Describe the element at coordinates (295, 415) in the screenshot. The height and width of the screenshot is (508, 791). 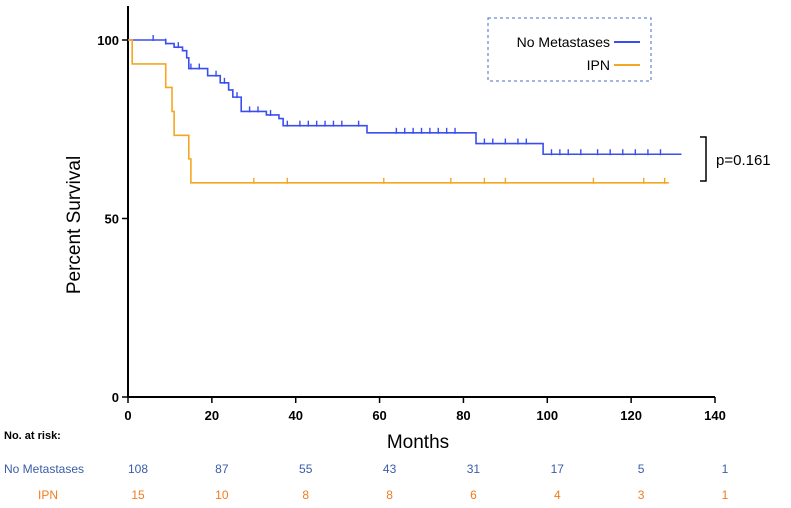
I see `x-tick-label: 40` at that location.